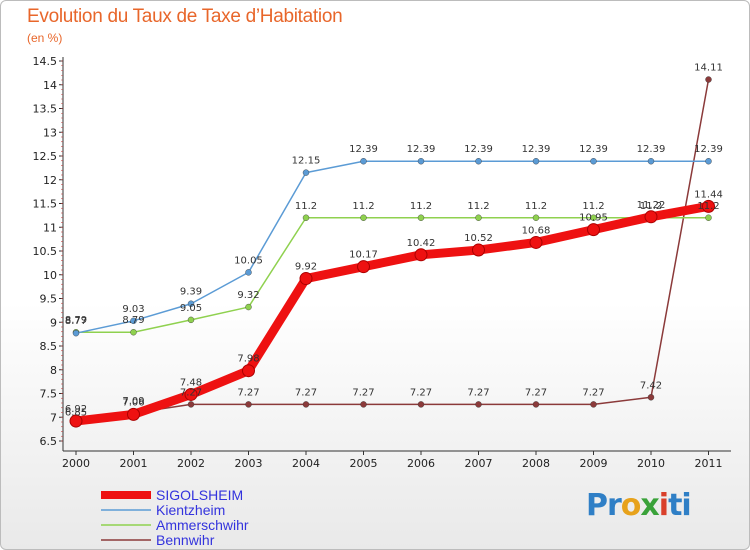  Describe the element at coordinates (680, 505) in the screenshot. I see `logo-letter: ti` at that location.